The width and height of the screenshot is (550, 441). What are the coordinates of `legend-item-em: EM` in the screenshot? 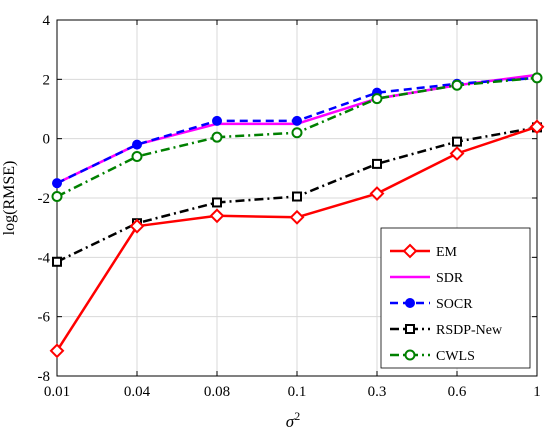 It's located at (424, 251).